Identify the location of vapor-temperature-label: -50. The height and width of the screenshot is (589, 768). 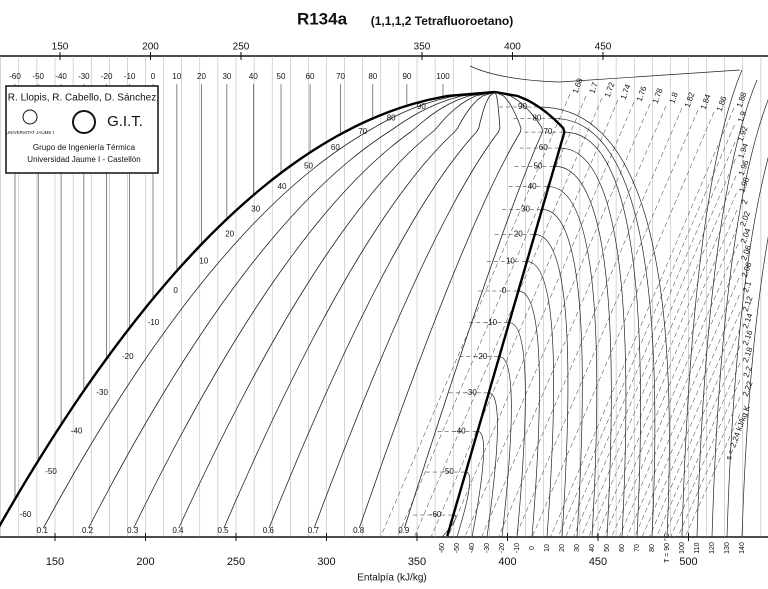
(448, 471).